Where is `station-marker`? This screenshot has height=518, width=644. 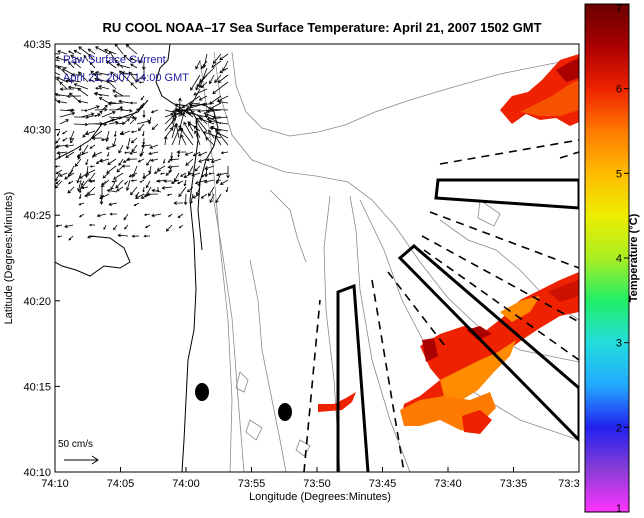 station-marker is located at coordinates (202, 392).